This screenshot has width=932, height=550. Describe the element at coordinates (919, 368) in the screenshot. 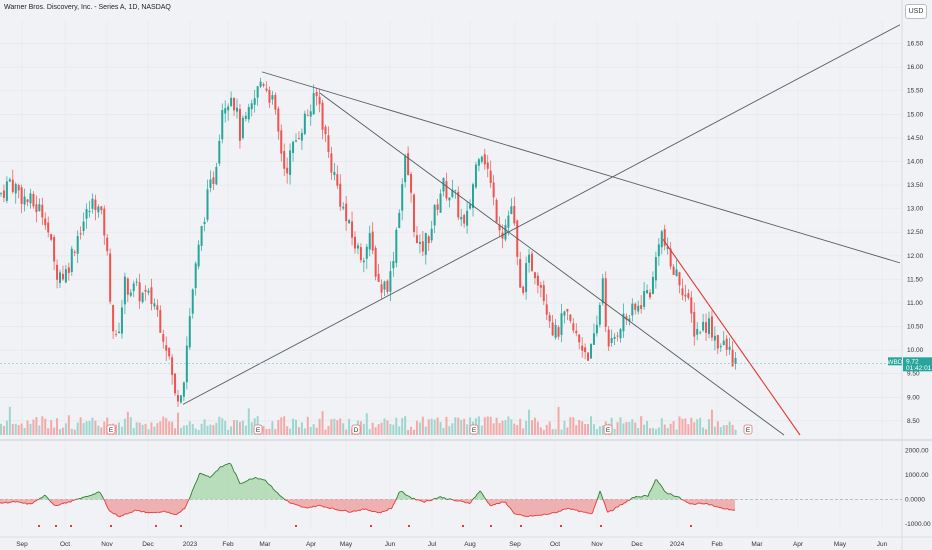

I see `countdown-label: 01:42:01` at that location.